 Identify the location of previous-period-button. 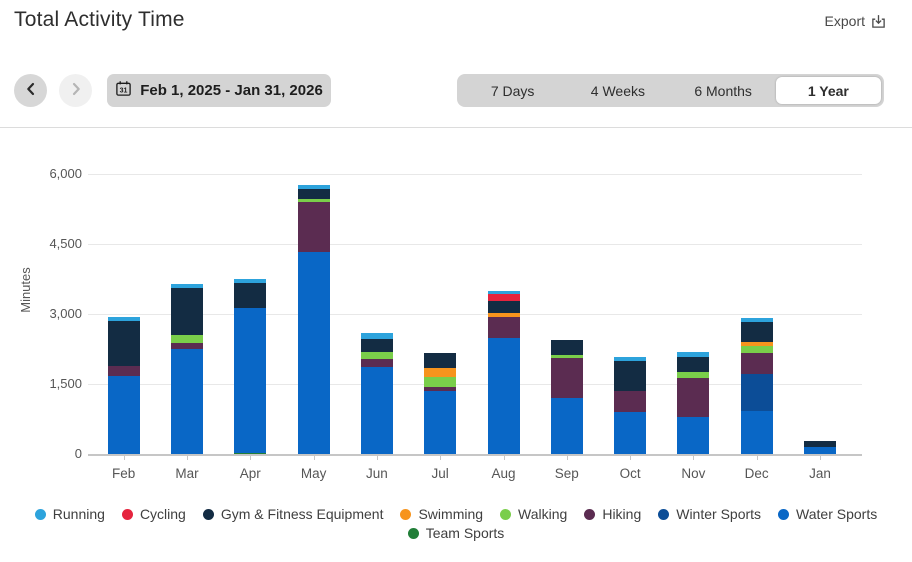
(30, 90).